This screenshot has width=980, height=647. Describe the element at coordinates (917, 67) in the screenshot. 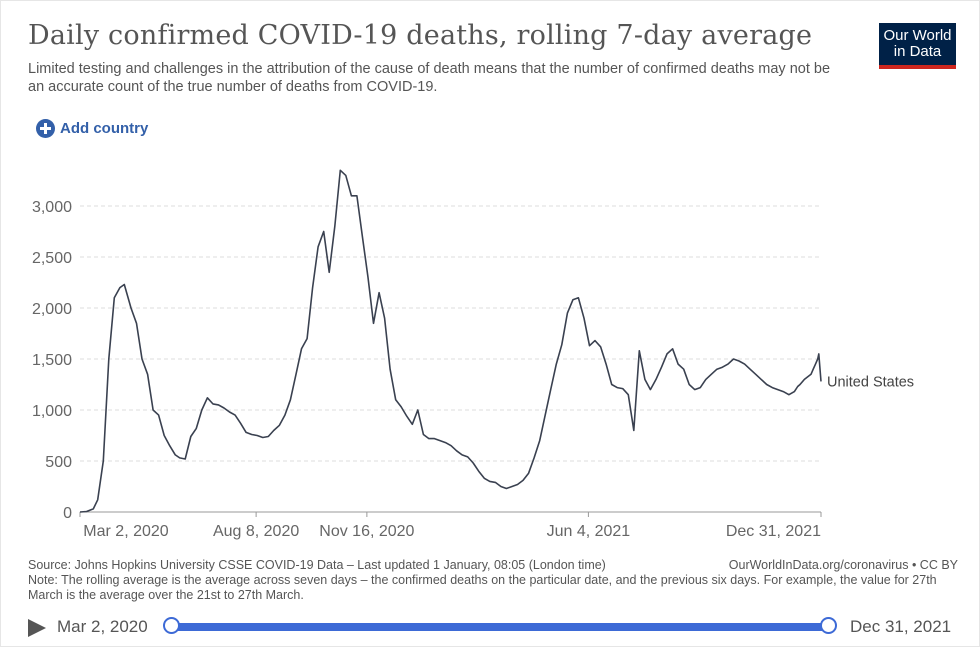

I see `logo-bar` at that location.